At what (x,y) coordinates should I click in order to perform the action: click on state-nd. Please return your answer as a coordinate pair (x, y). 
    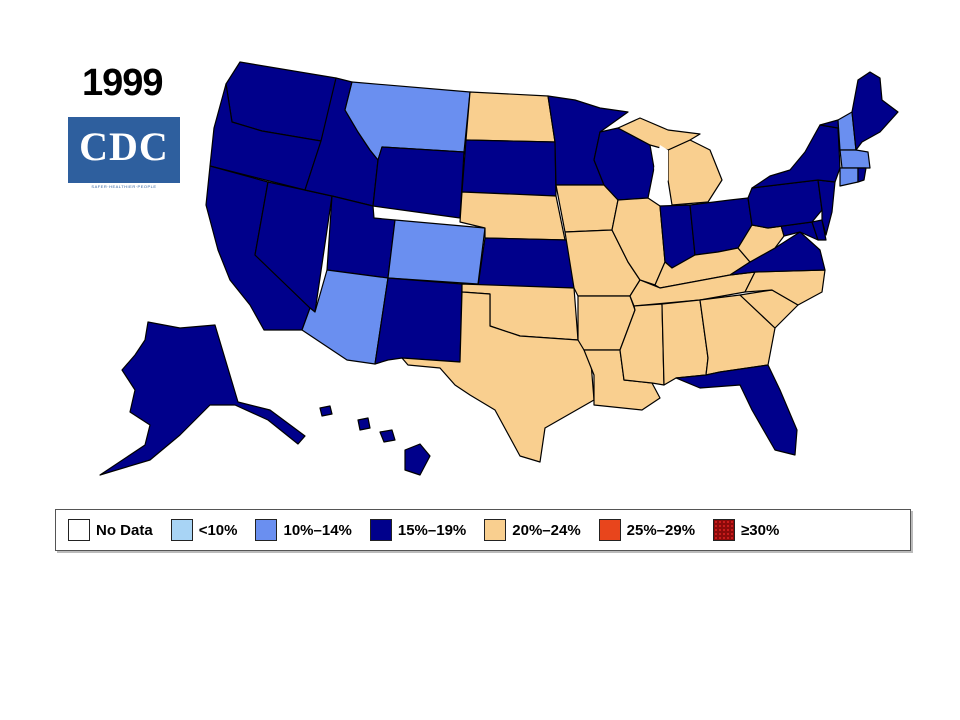
    Looking at the image, I should click on (510, 117).